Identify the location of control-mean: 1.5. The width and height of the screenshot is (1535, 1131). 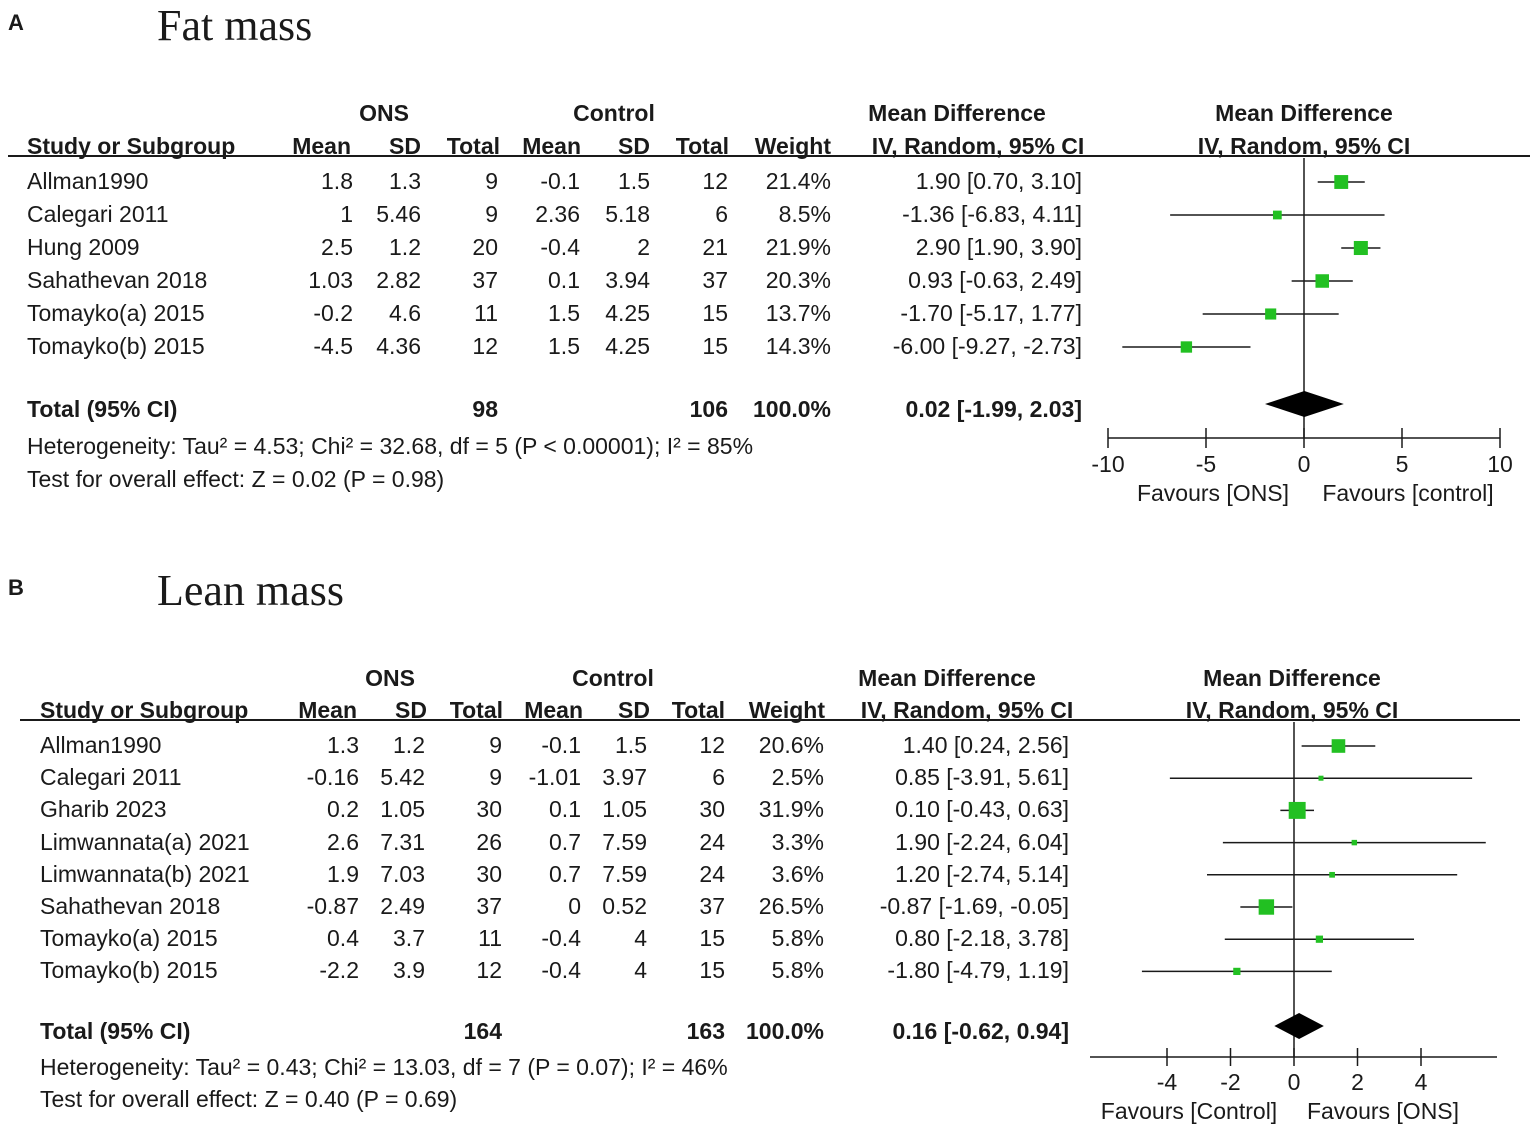
(564, 313).